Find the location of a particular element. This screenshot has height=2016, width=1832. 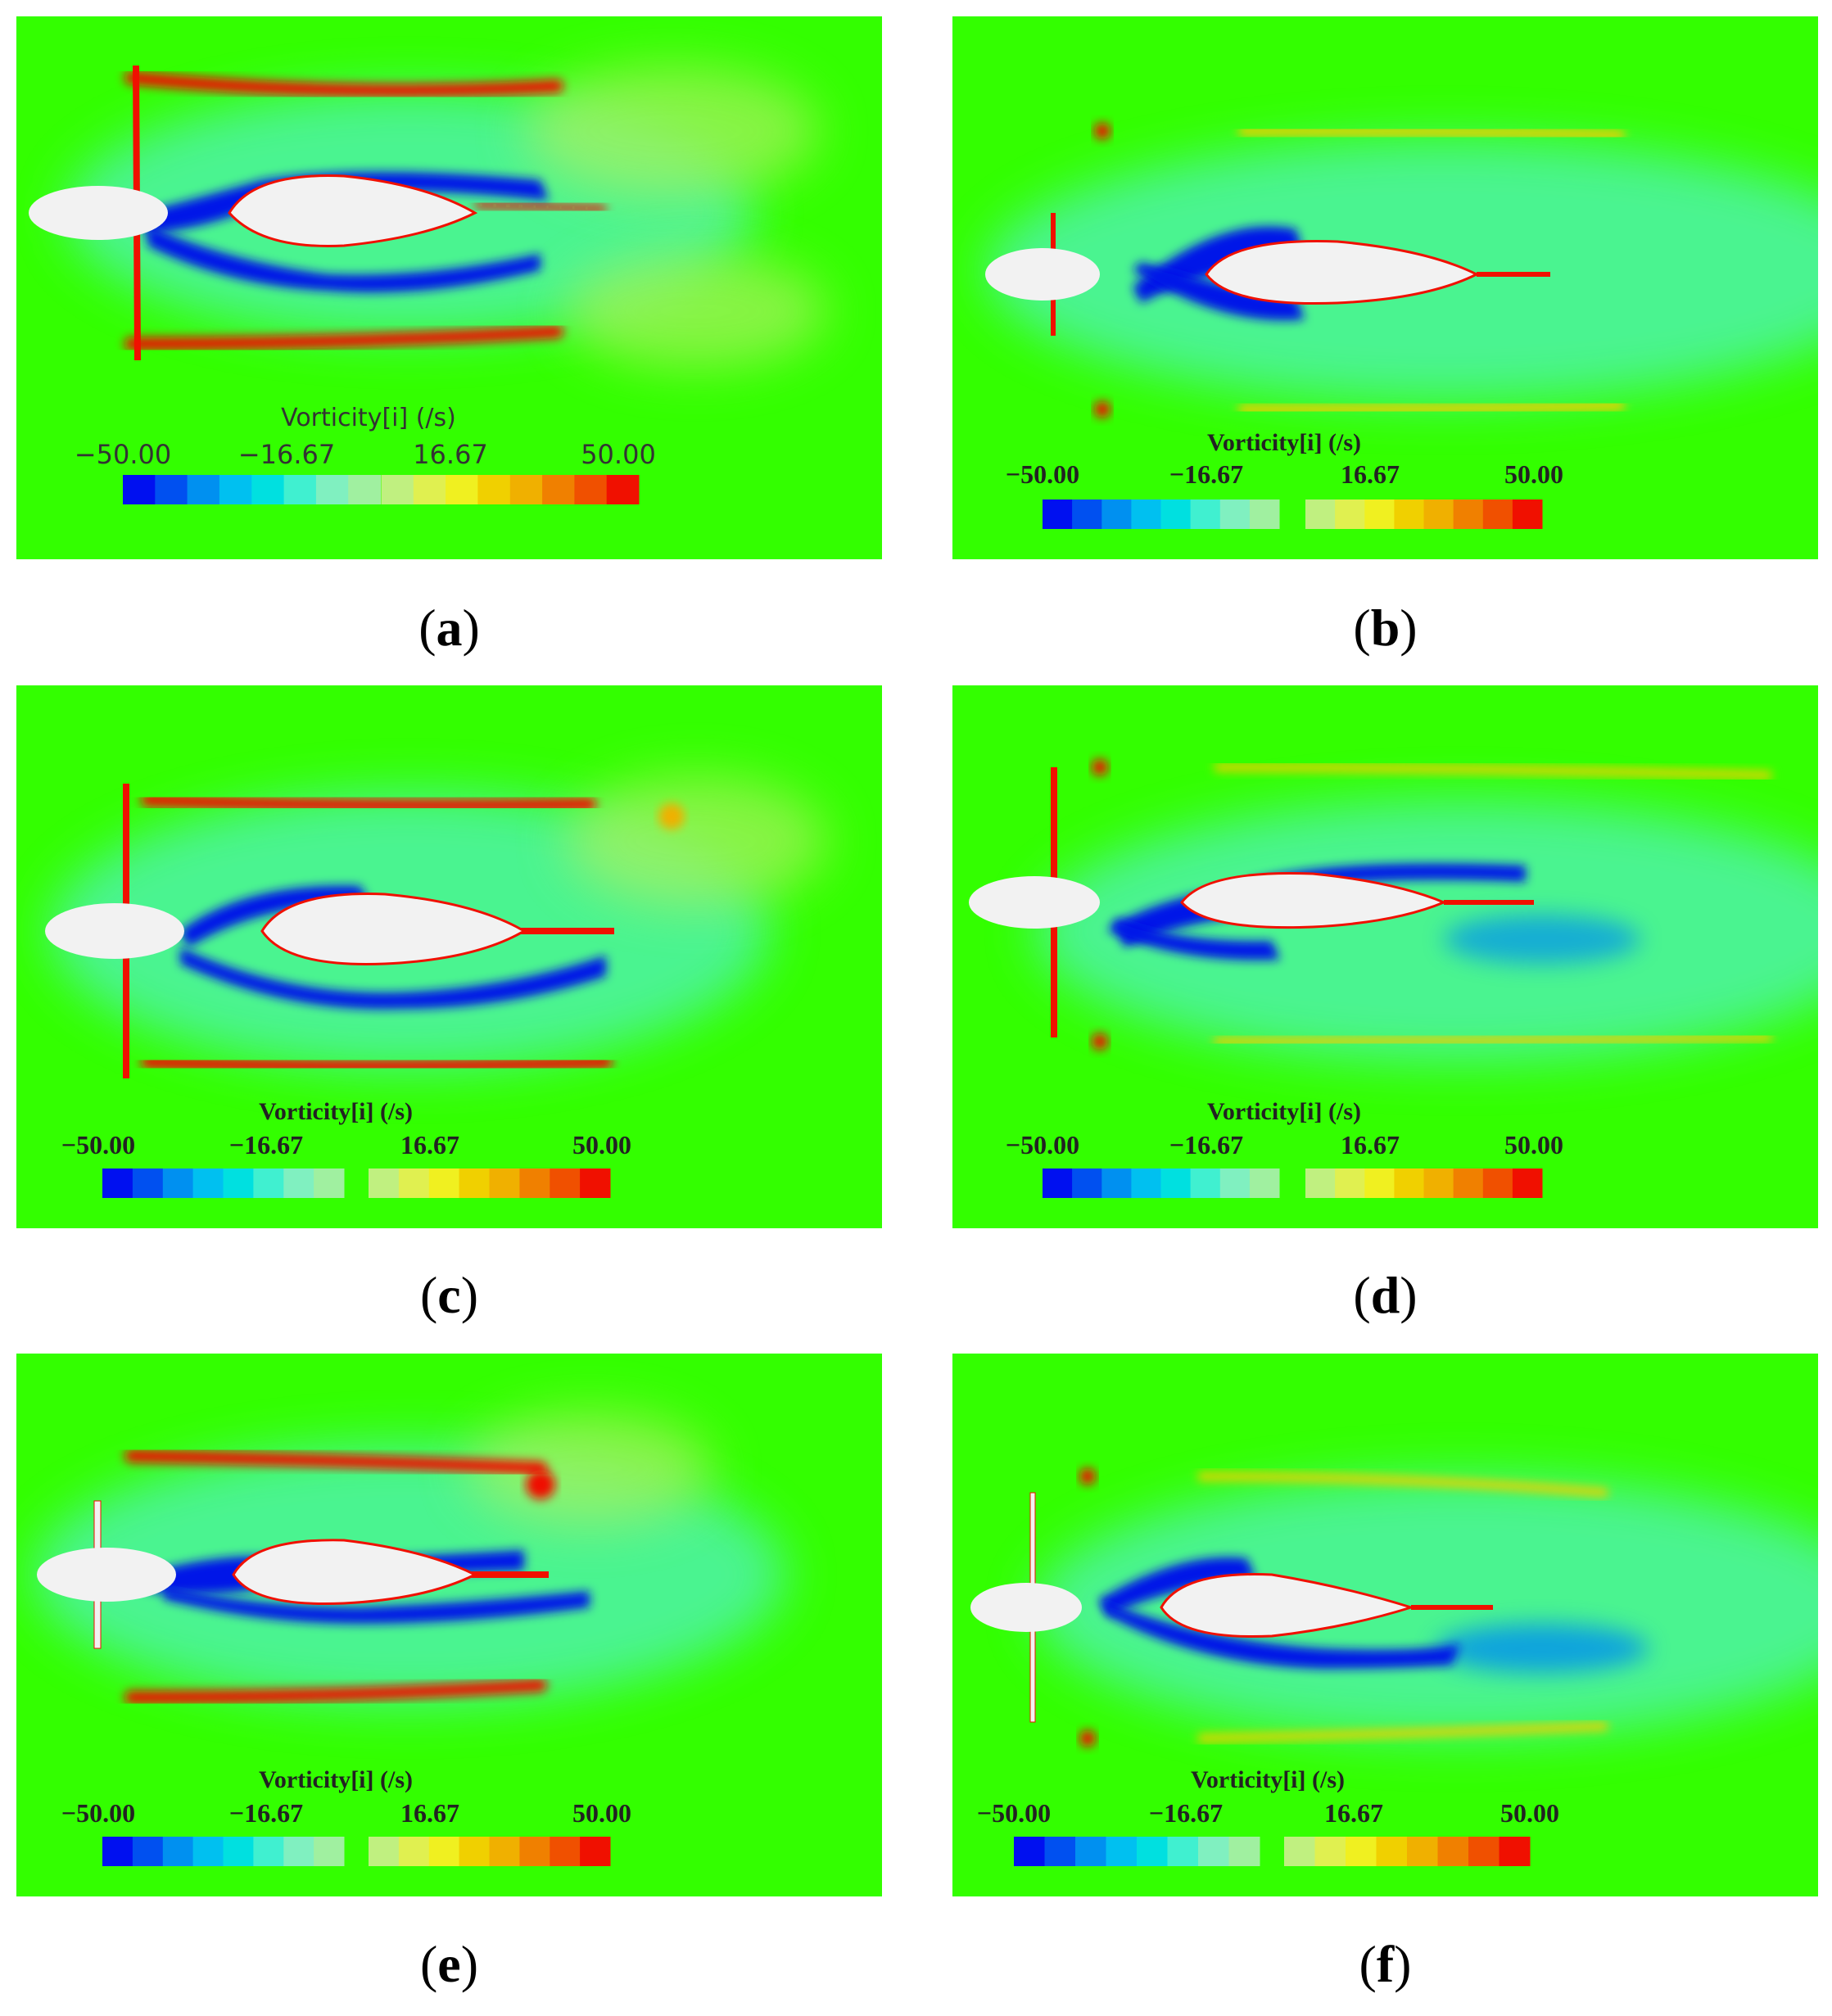

caption-a: (a) is located at coordinates (449, 628).